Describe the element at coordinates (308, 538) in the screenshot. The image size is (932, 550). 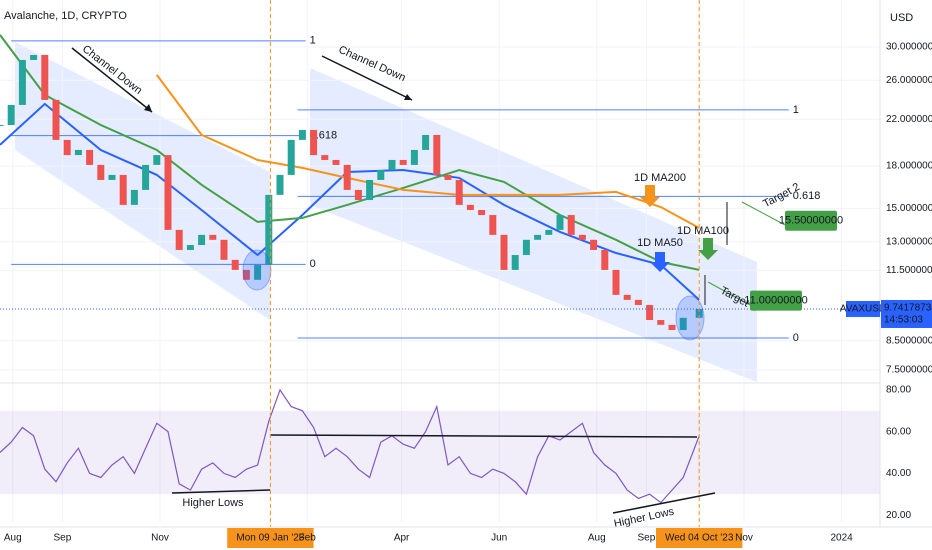
I see `x-tick-label: Feb` at that location.